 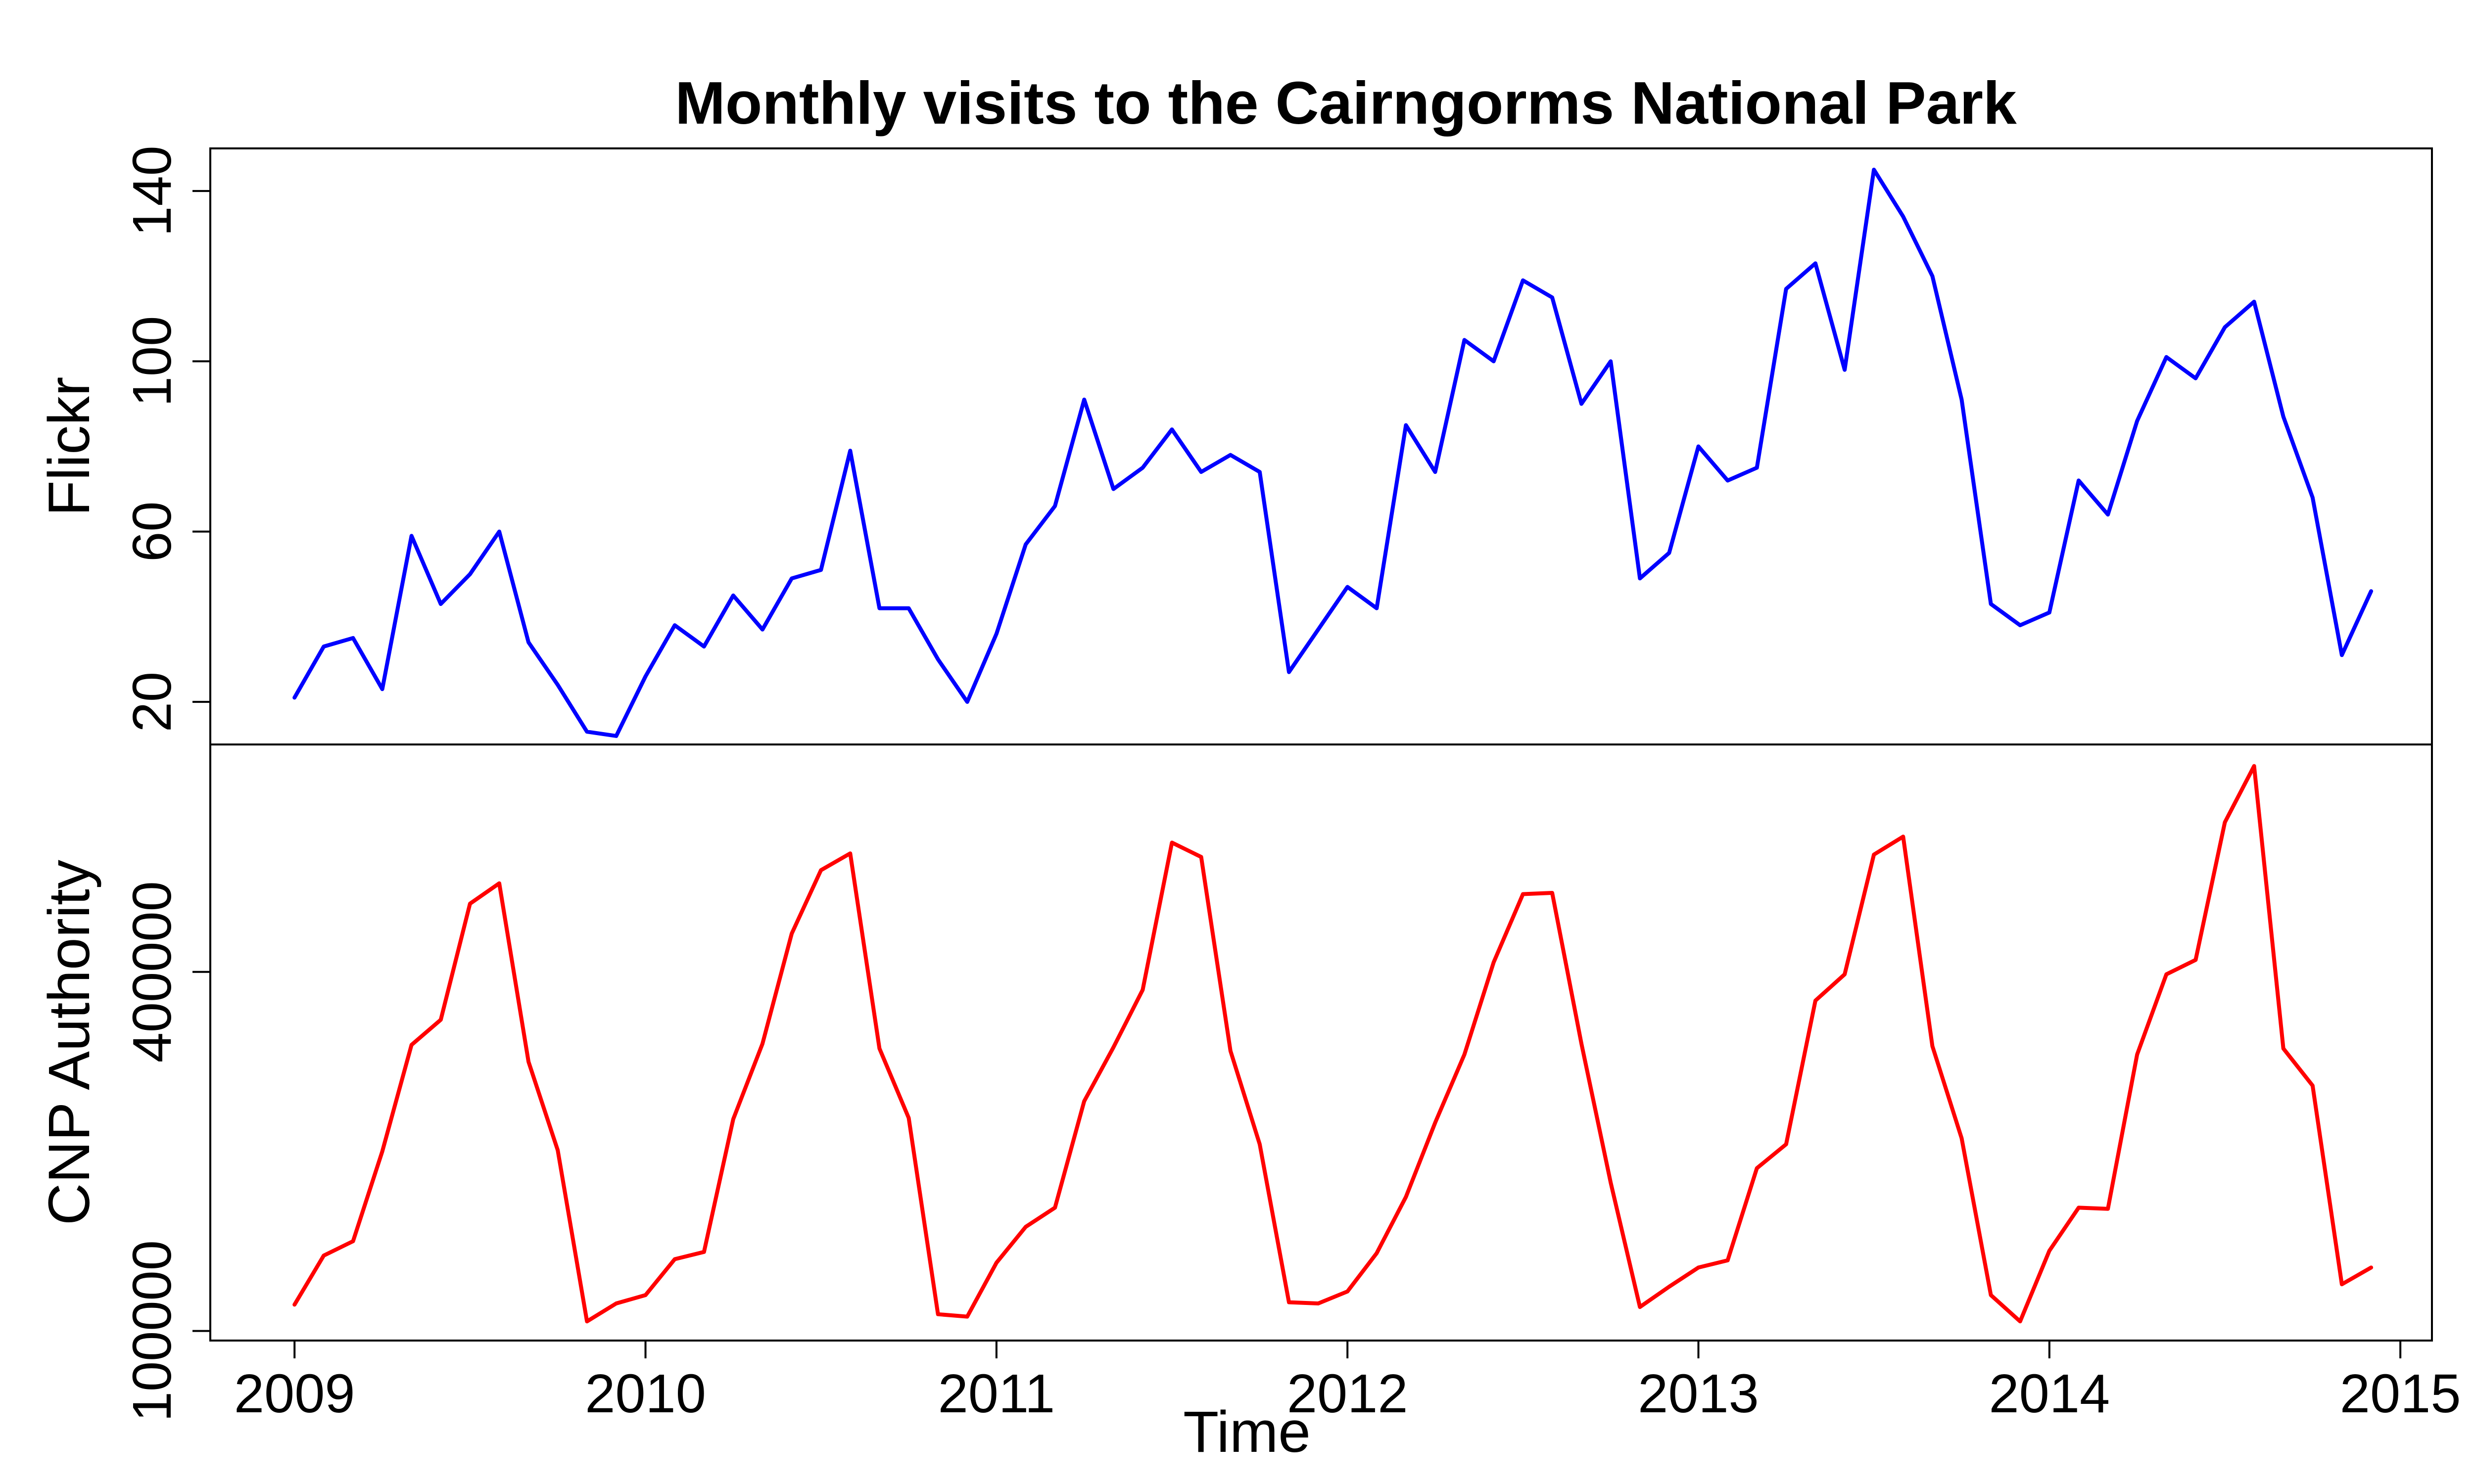 What do you see at coordinates (997, 1393) in the screenshot?
I see `x-tick-label: 2011` at bounding box center [997, 1393].